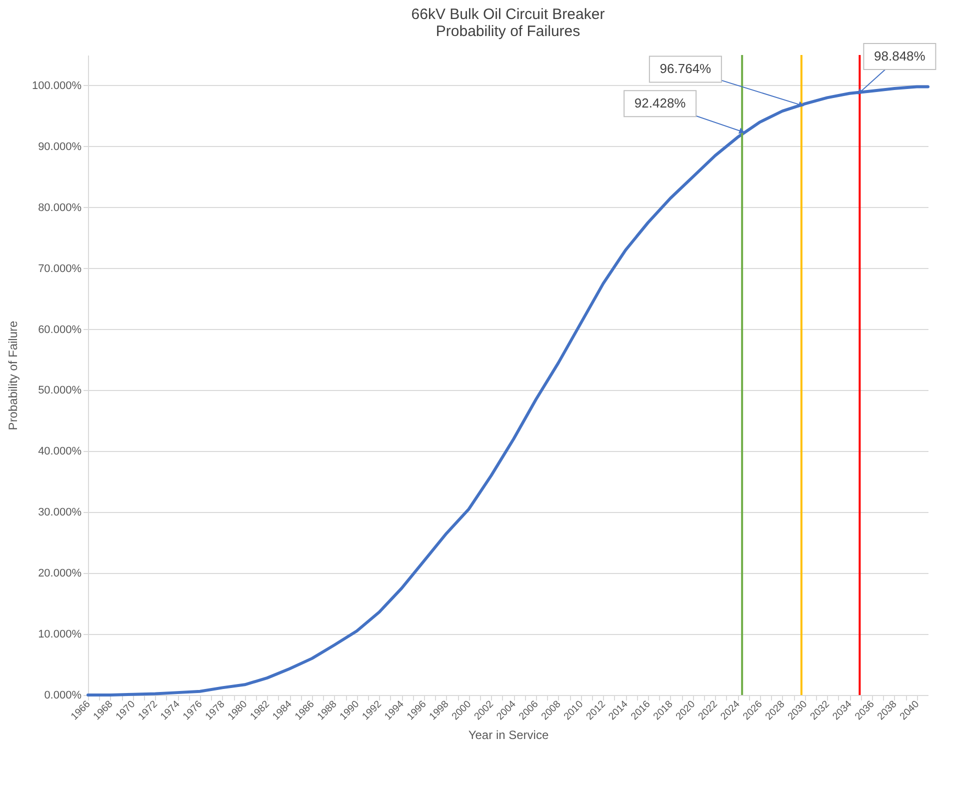 The height and width of the screenshot is (786, 971). What do you see at coordinates (60, 634) in the screenshot?
I see `y-tick-label: 10.000%` at bounding box center [60, 634].